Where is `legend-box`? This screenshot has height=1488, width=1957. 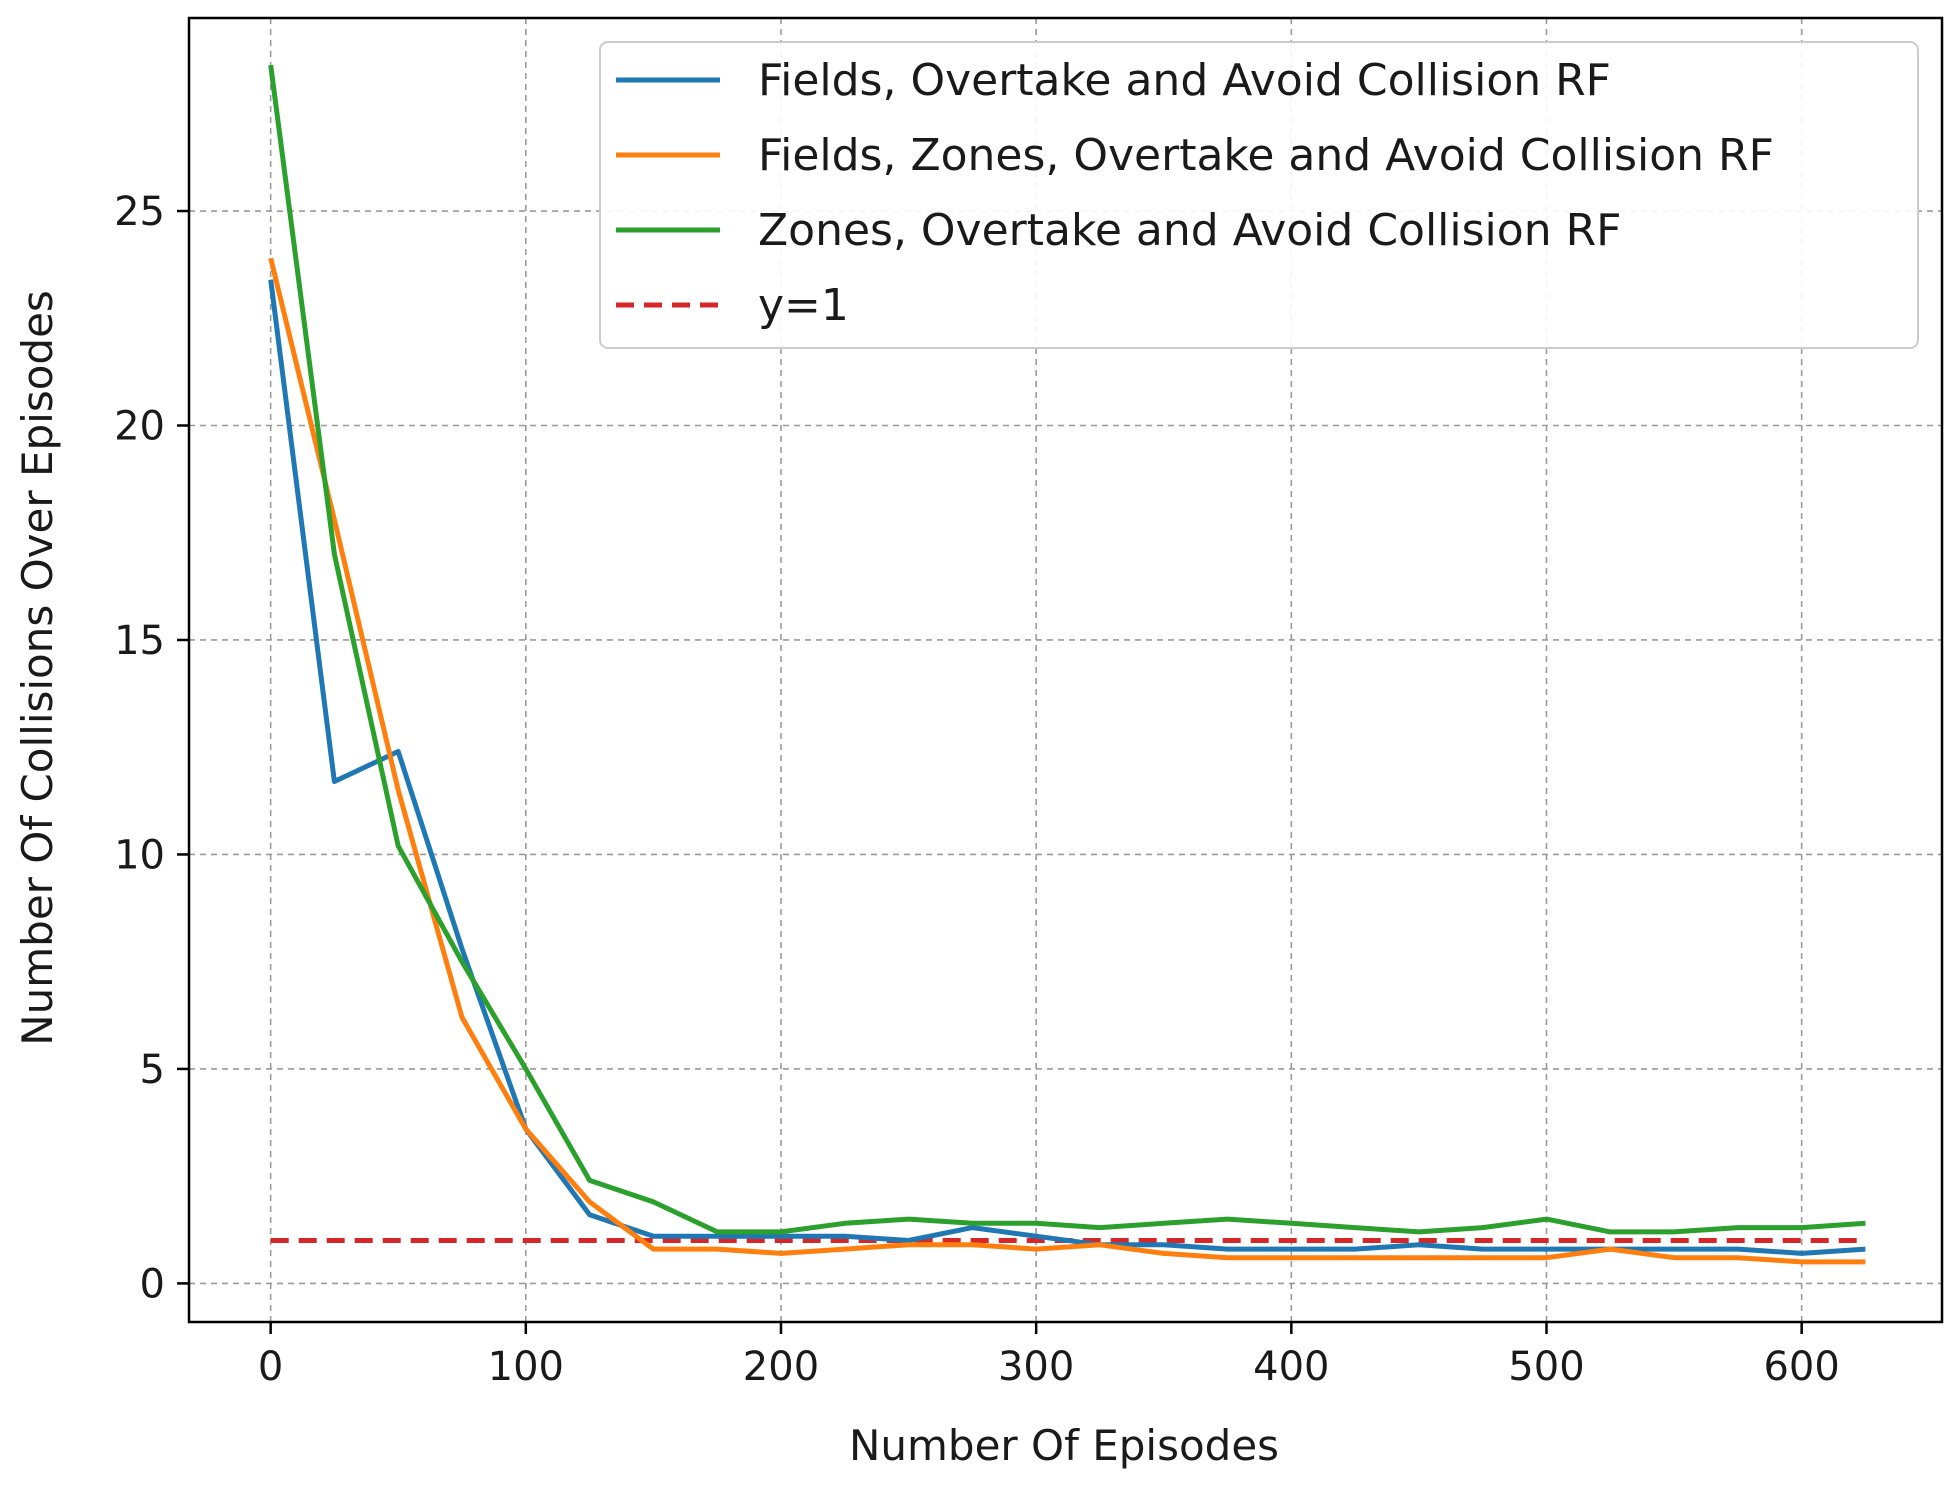 legend-box is located at coordinates (1259, 195).